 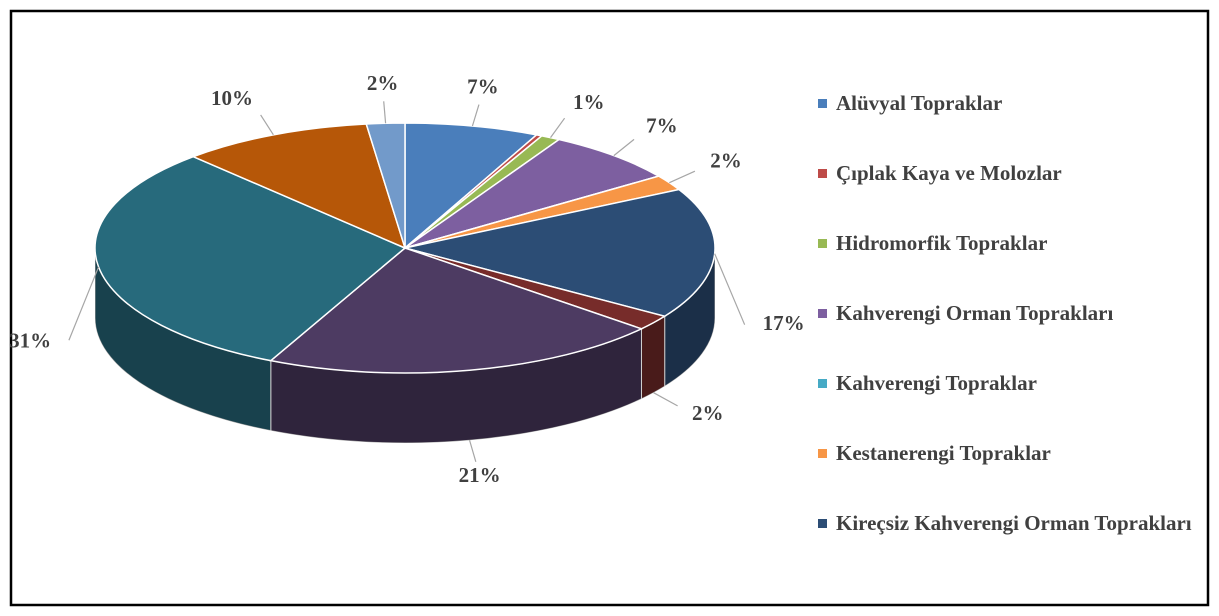 I want to click on legend-label: Kireçsiz Kahverengi Orman Toprakları, so click(x=1014, y=523).